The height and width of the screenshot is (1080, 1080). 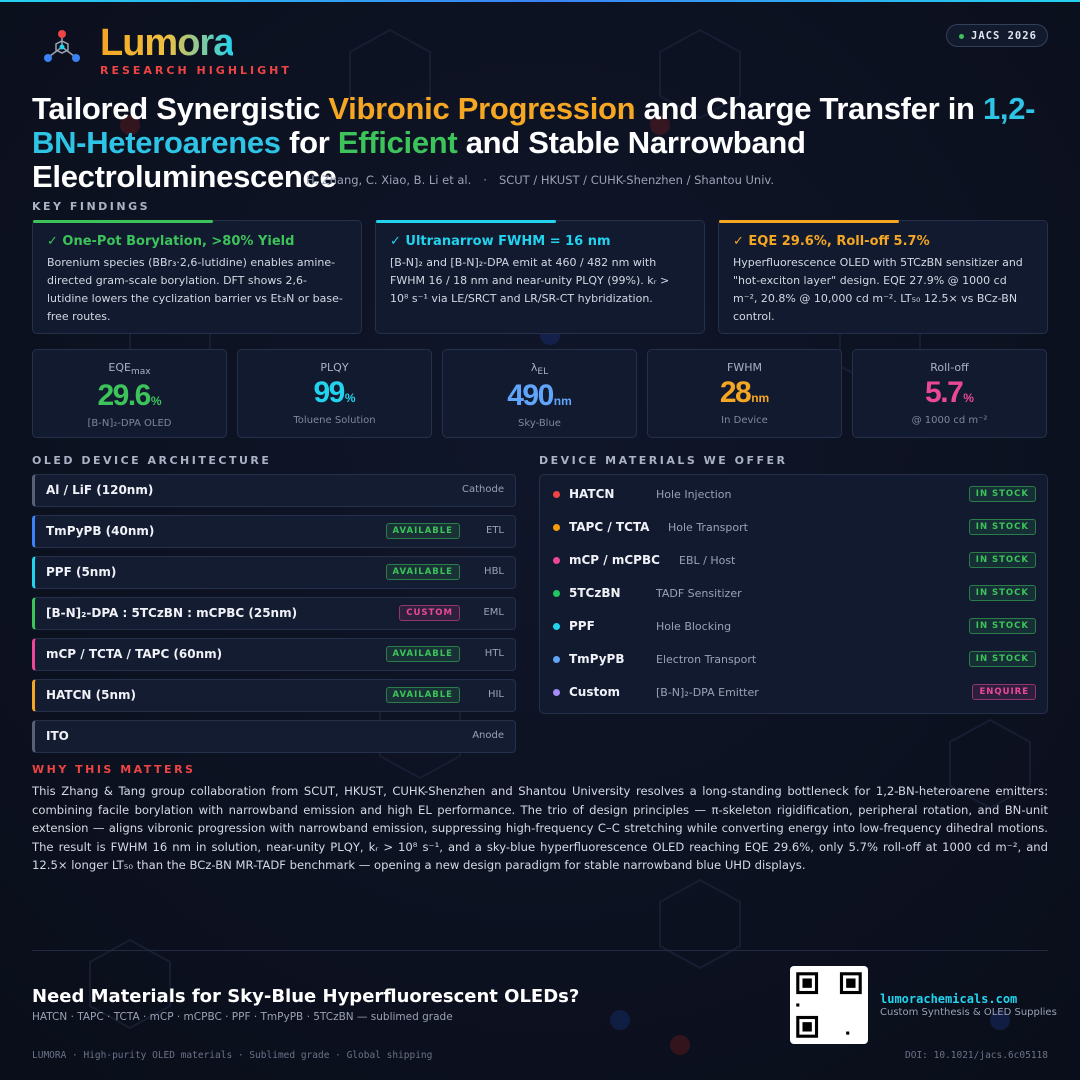 I want to click on cta-tagline: Custom Synthesis & OLED Supplies, so click(x=968, y=1012).